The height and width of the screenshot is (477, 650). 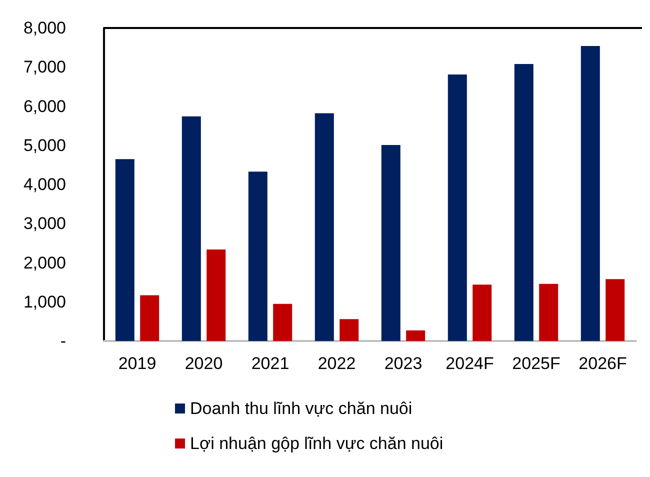 I want to click on x-tick-label: 2019, so click(x=137, y=363).